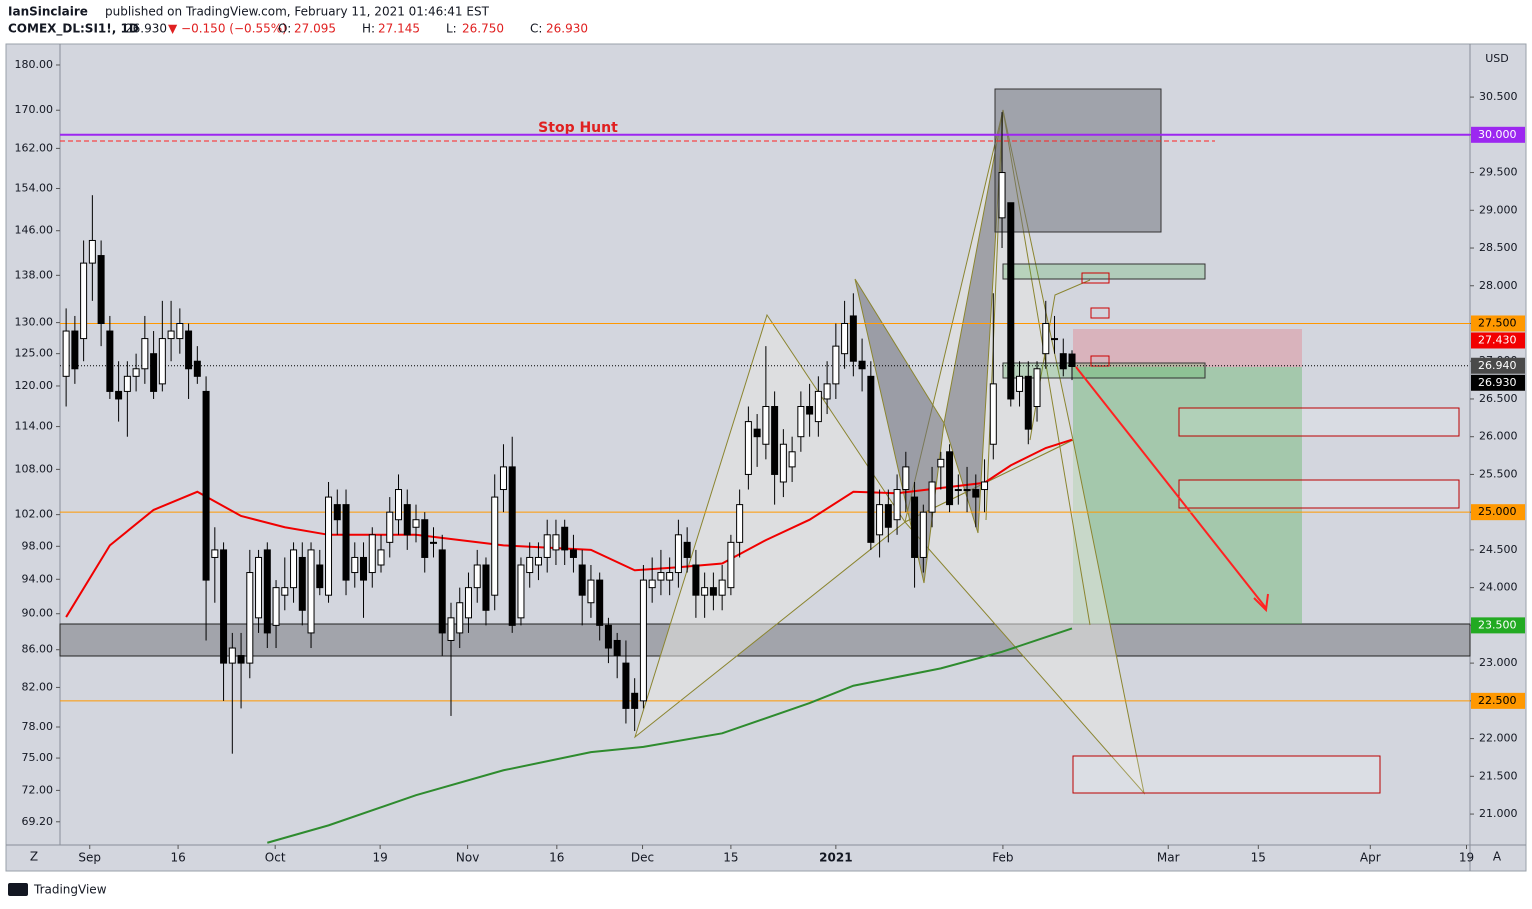 The width and height of the screenshot is (1532, 909). What do you see at coordinates (34, 109) in the screenshot?
I see `y2-tick-label: 170.00` at bounding box center [34, 109].